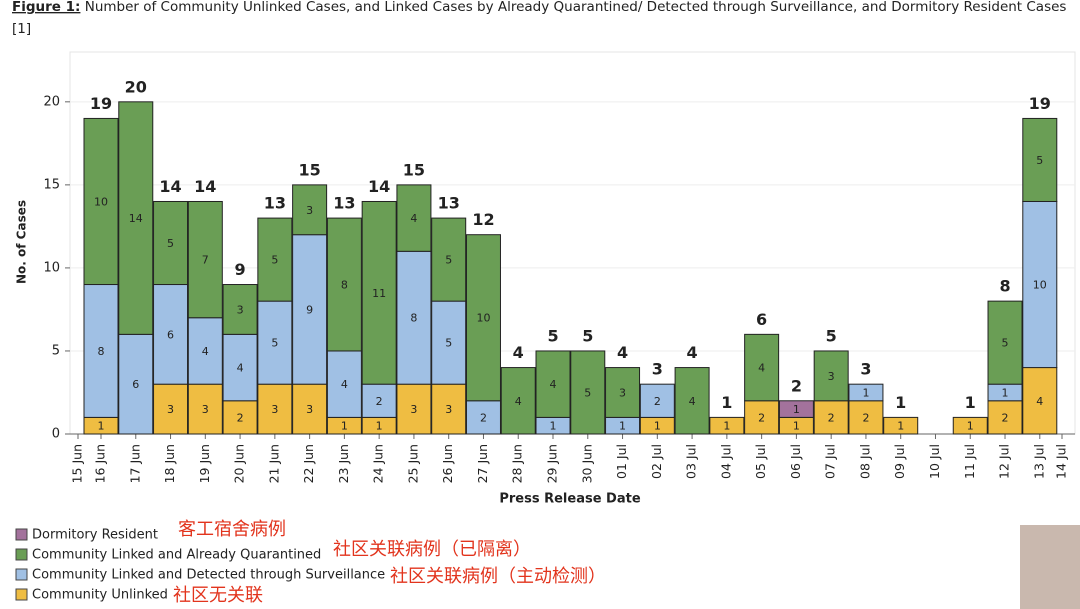 Image resolution: width=1080 pixels, height=609 pixels. I want to click on x-tick-label: 02 Jul, so click(656, 461).